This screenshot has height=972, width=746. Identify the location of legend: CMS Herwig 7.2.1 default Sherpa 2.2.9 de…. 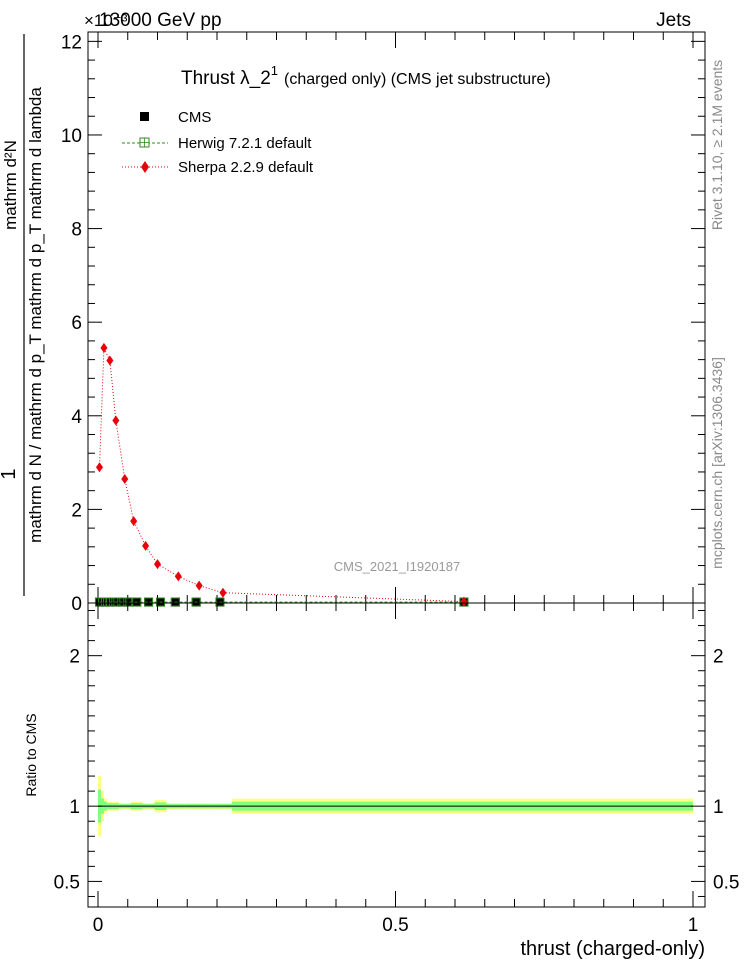
(218, 142).